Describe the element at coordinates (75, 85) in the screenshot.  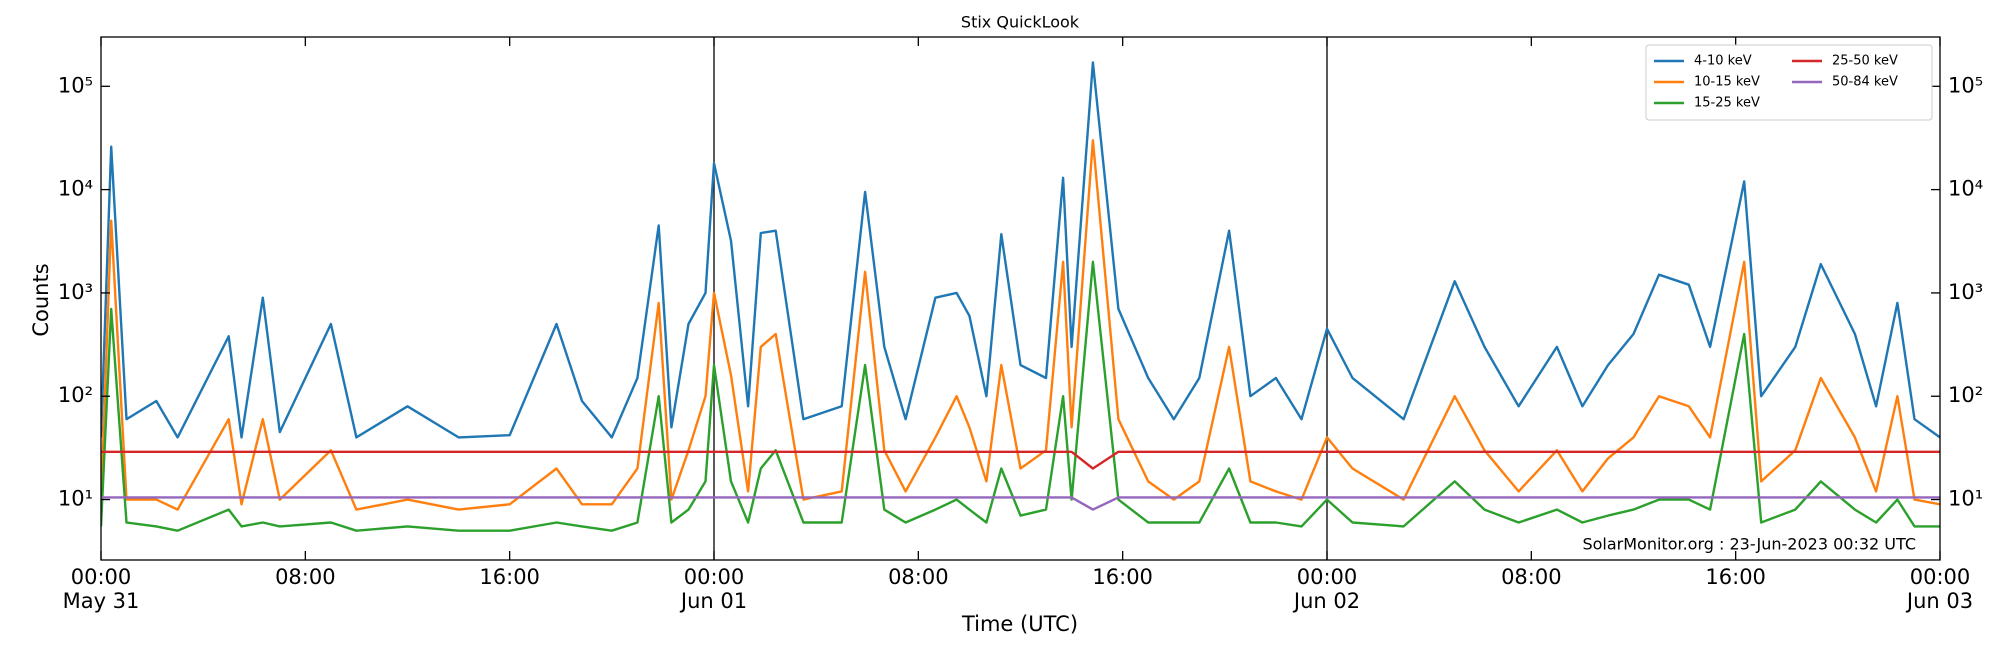
I see `y-tick-label: 10⁵` at that location.